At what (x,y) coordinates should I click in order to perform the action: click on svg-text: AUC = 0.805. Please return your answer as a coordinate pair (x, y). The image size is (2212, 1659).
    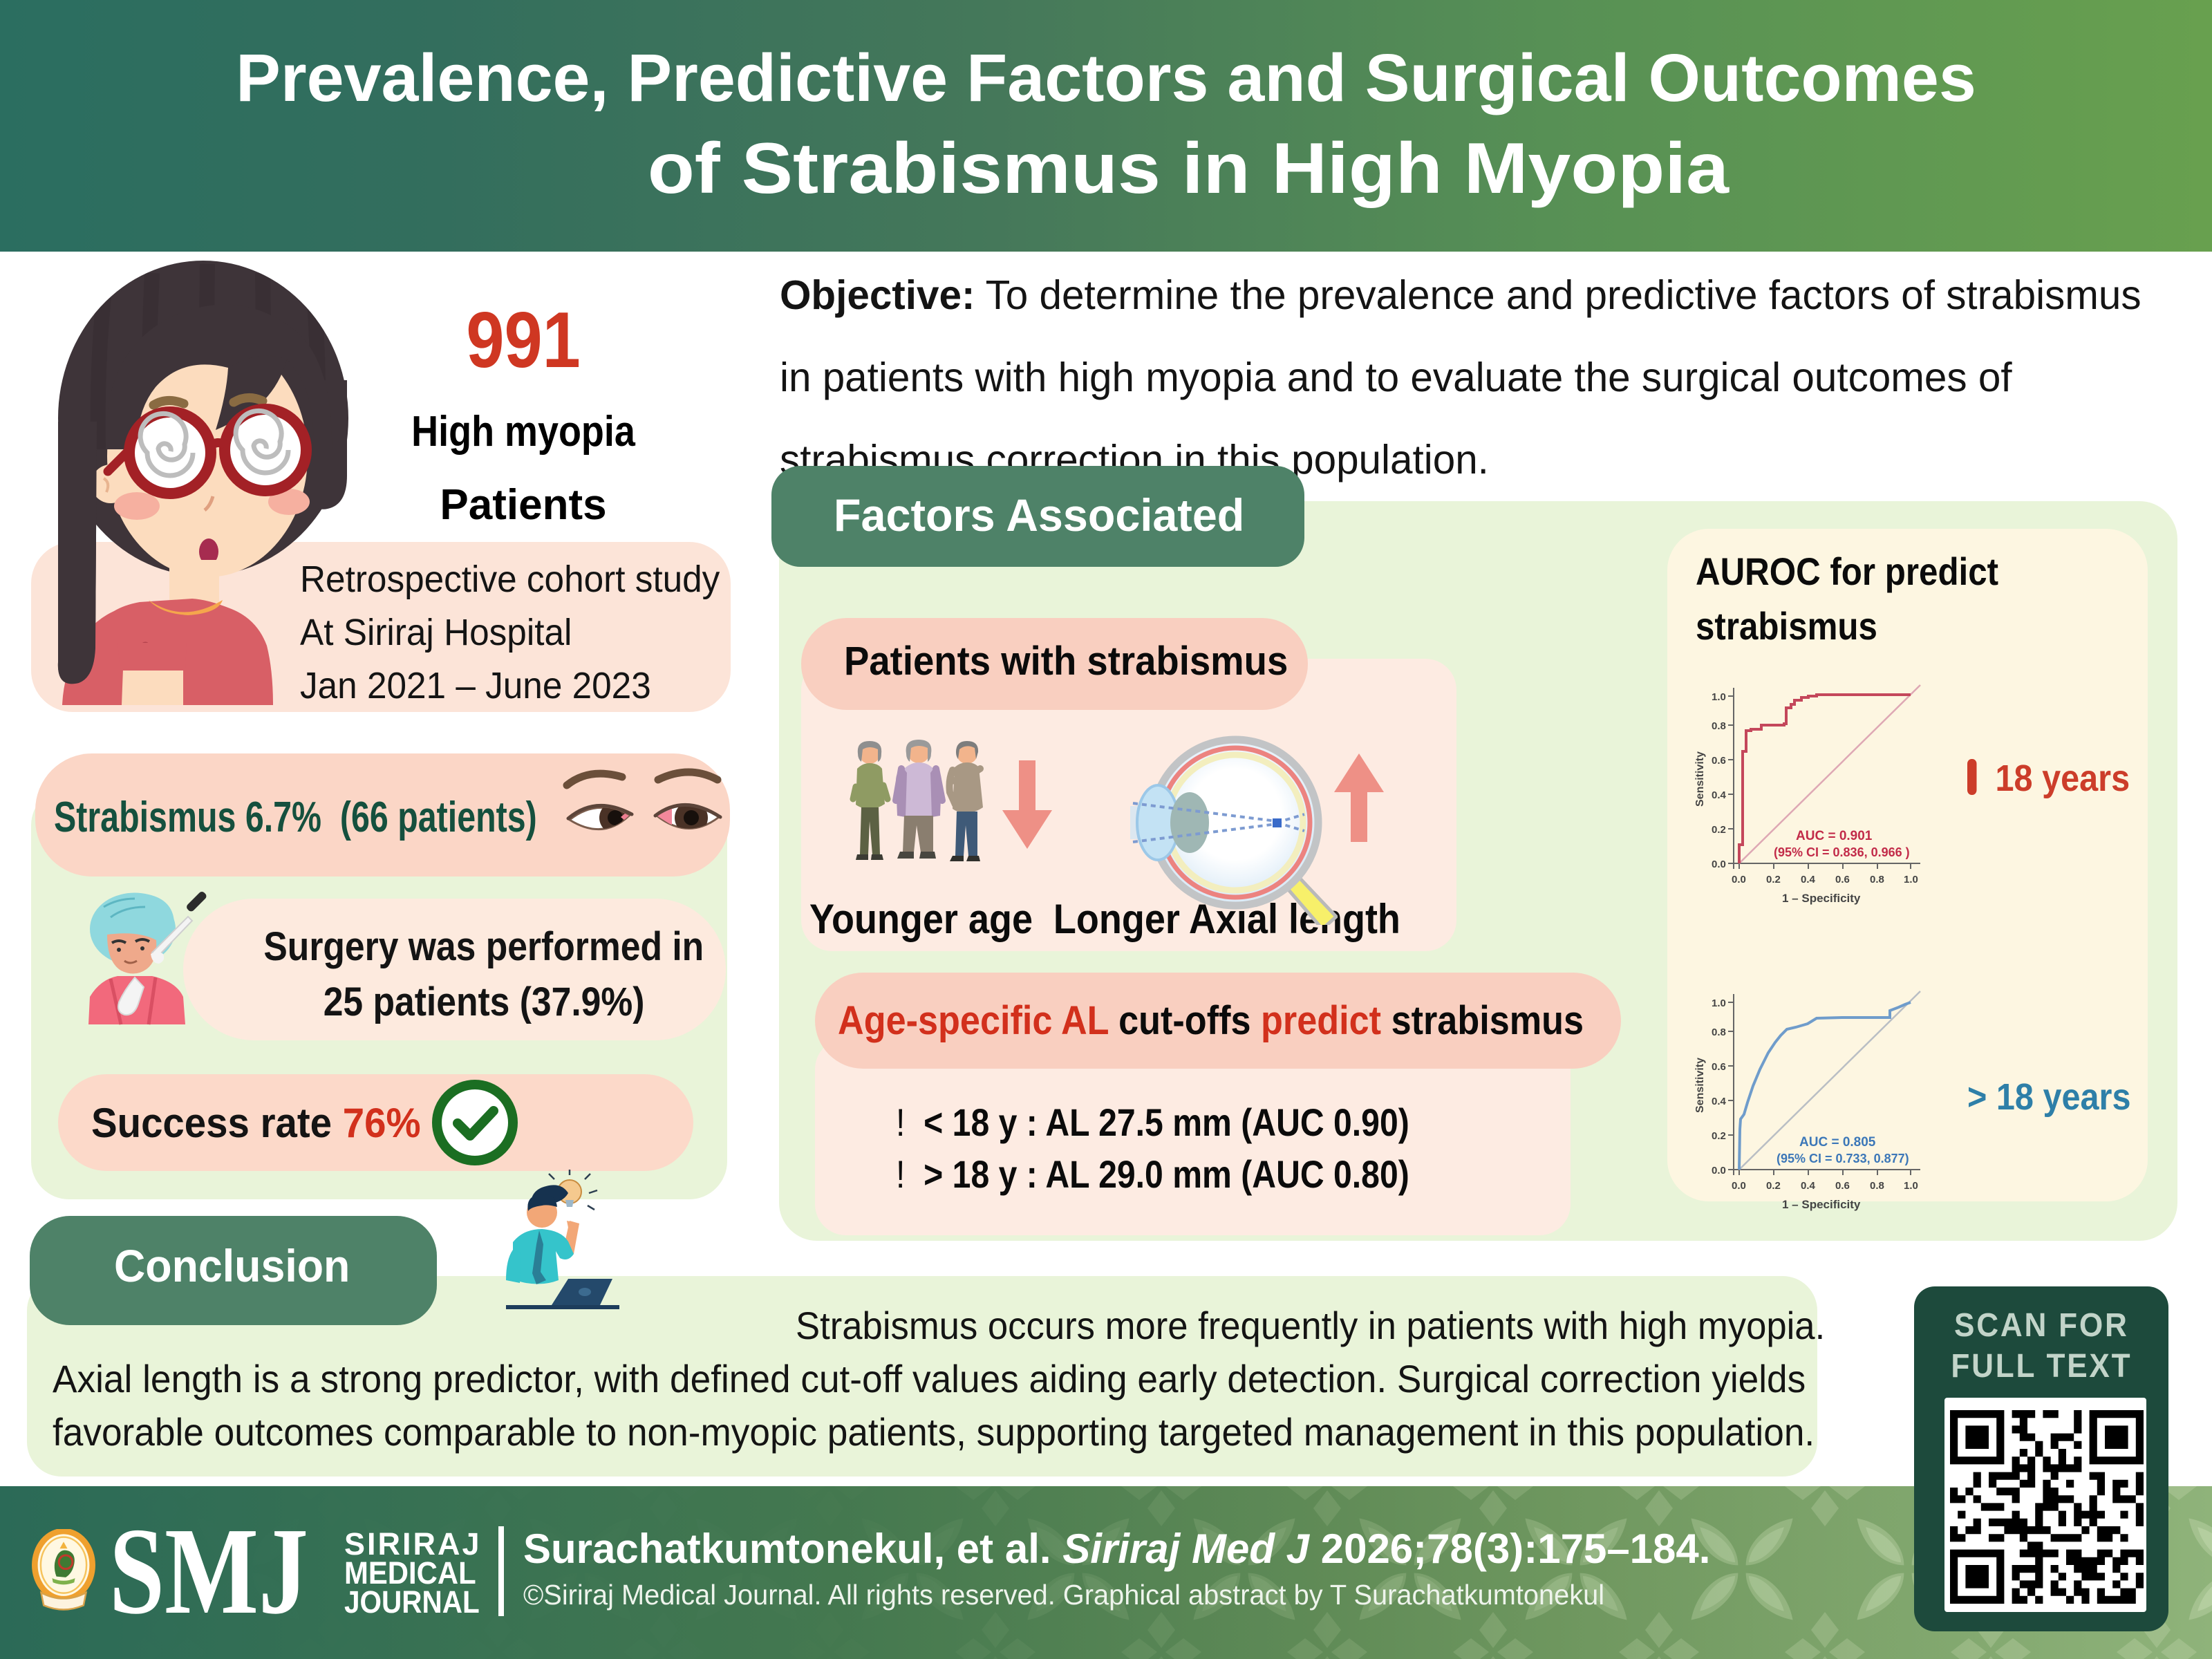
    Looking at the image, I should click on (1837, 1142).